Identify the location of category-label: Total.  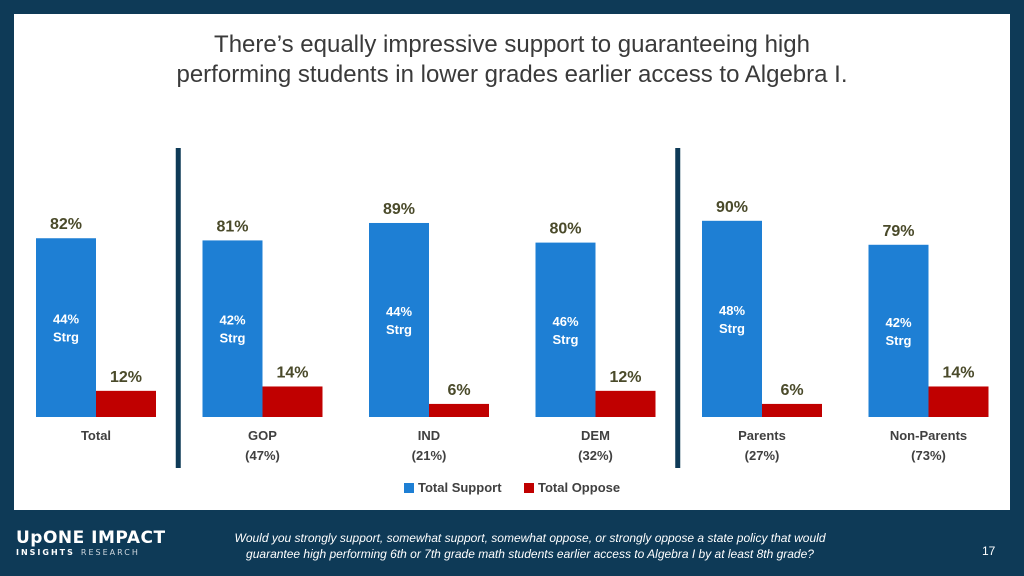
(96, 435).